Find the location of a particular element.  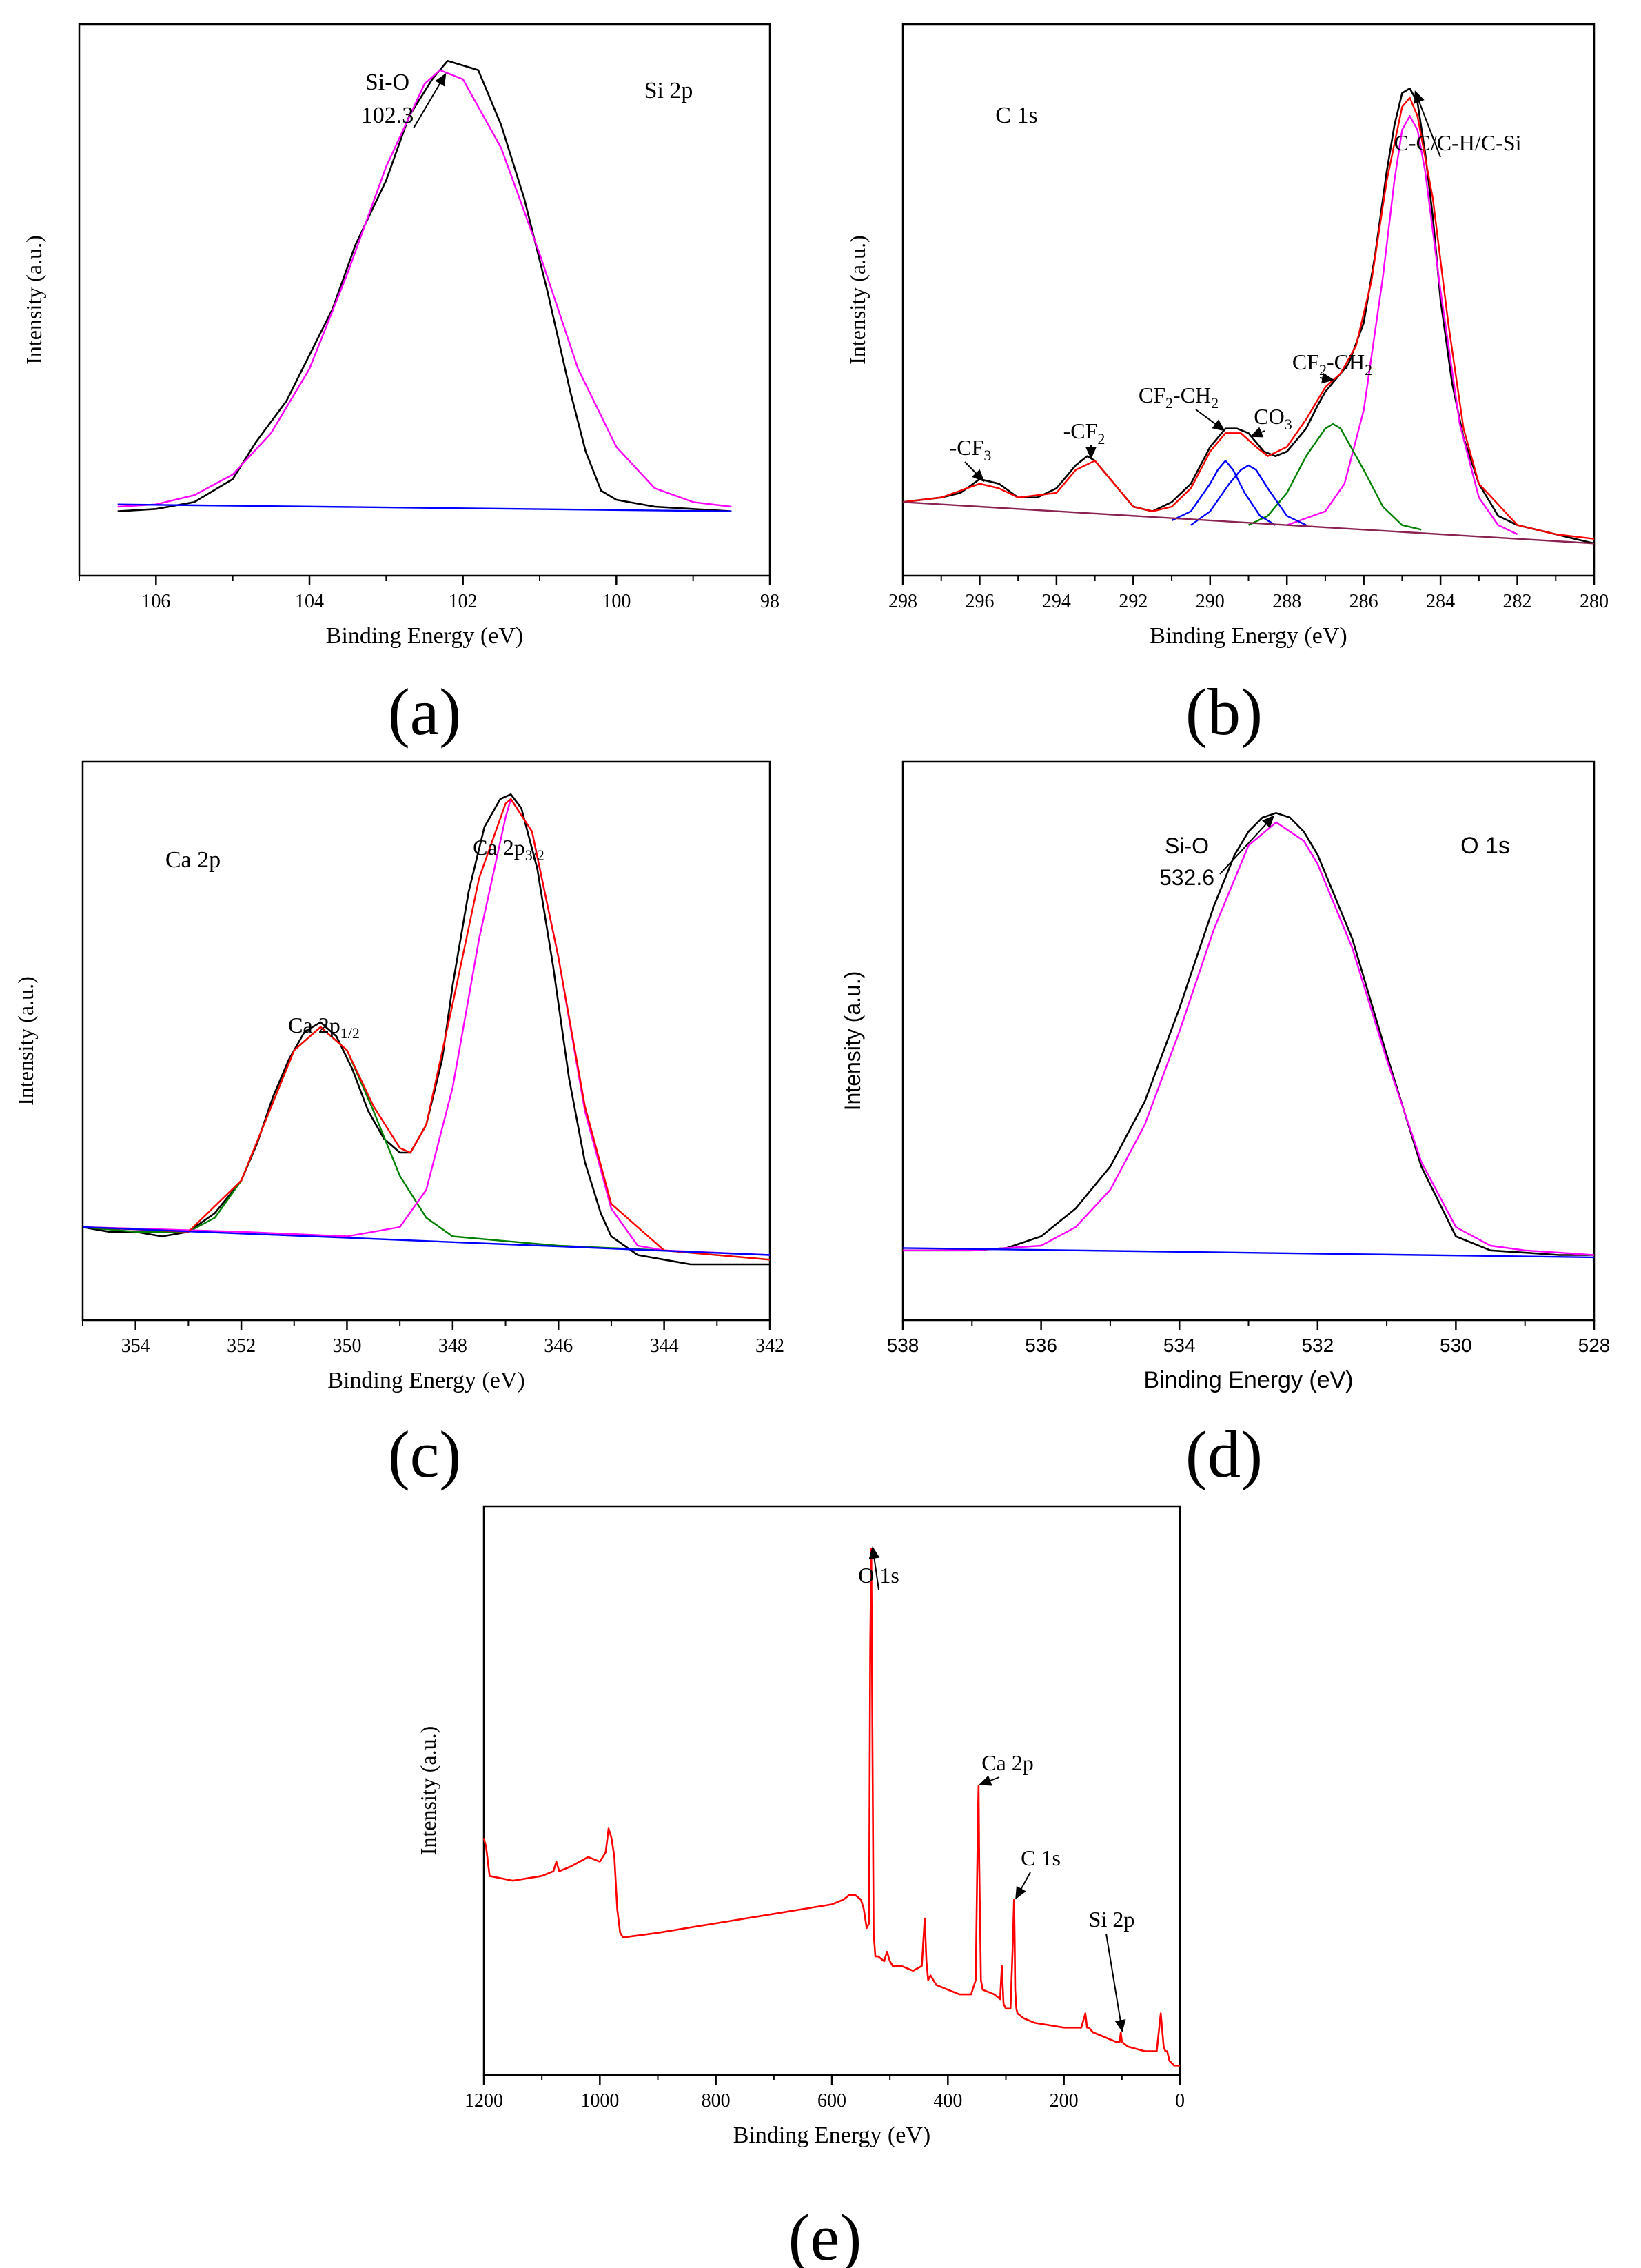

peak-value-label: 532.6 is located at coordinates (1186, 877).